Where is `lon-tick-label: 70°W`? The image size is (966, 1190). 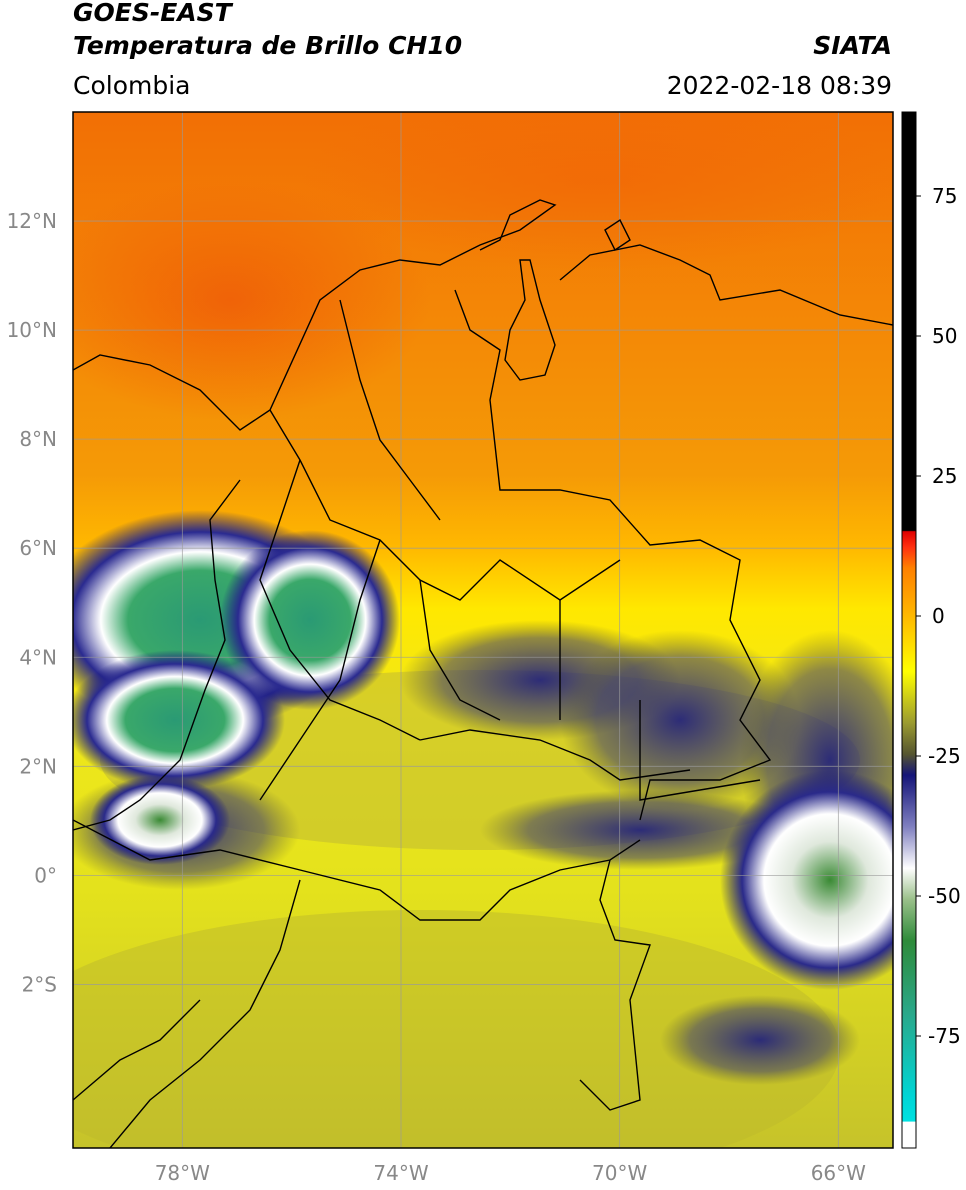 lon-tick-label: 70°W is located at coordinates (619, 1173).